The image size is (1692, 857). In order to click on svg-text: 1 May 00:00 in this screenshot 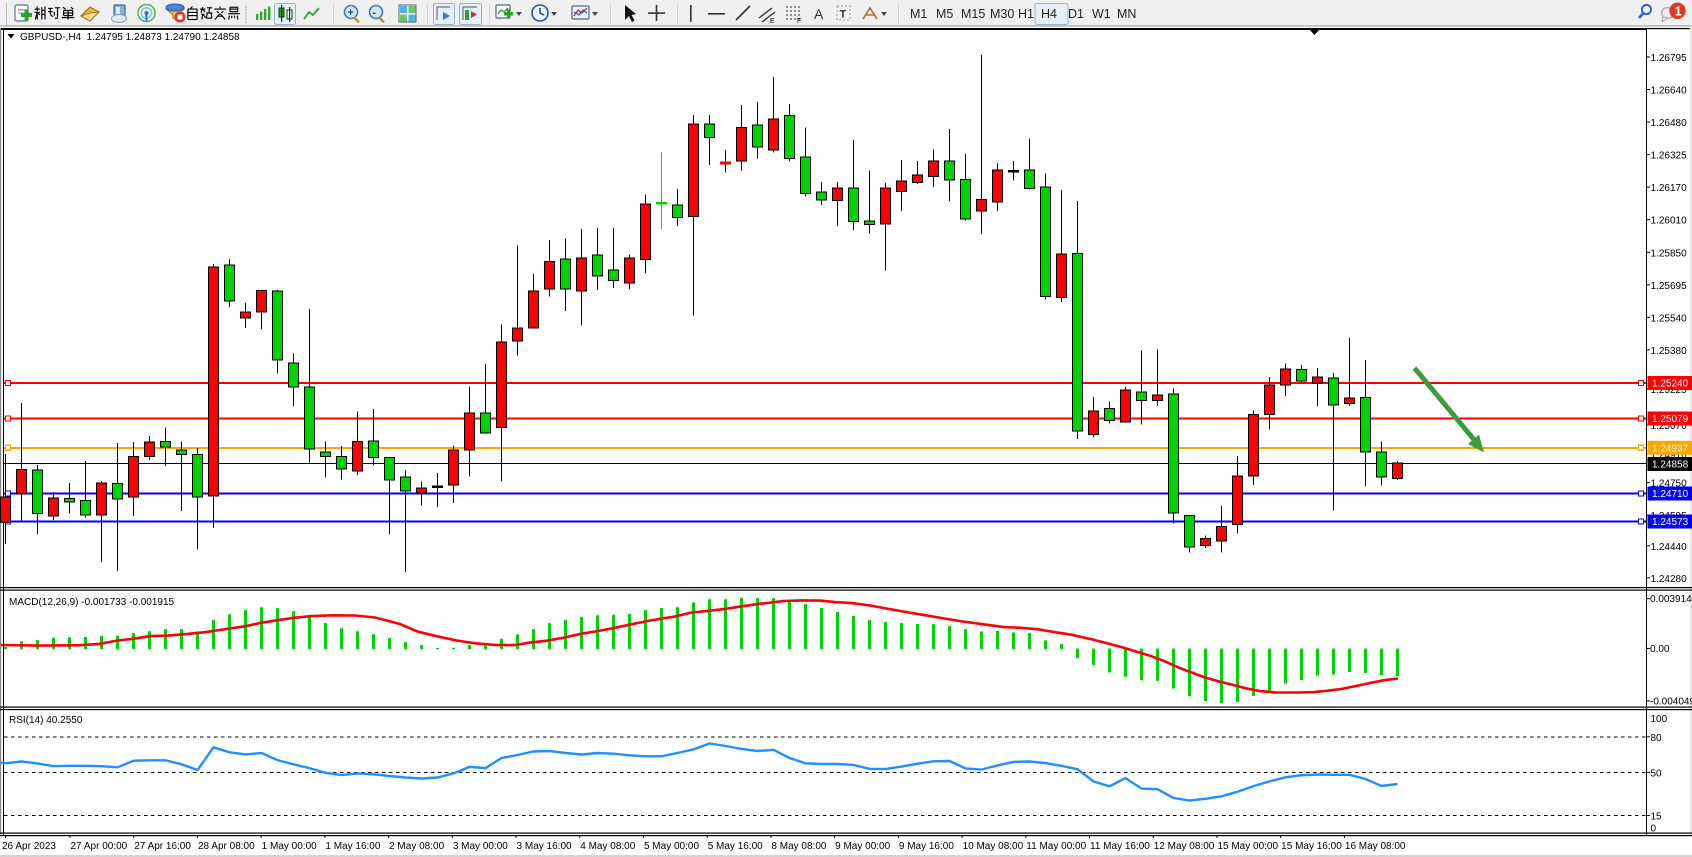, I will do `click(289, 846)`.